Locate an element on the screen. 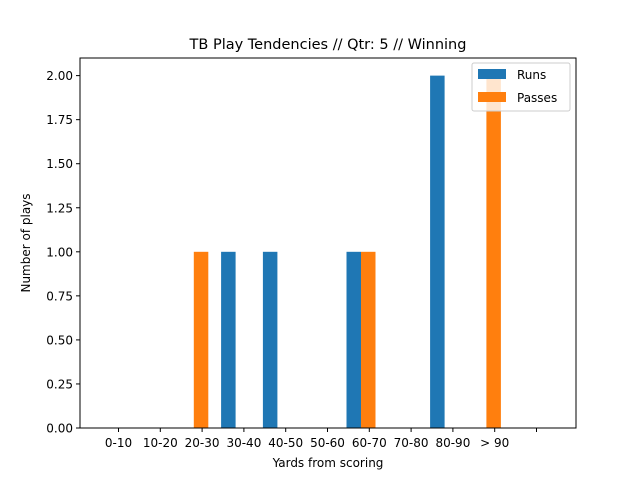  x-tick-label: 60-70 is located at coordinates (369, 443).